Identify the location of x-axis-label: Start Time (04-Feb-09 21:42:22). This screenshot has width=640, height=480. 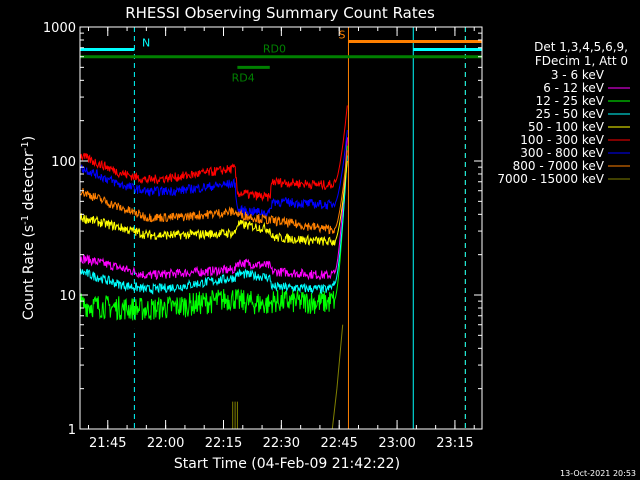
(287, 464).